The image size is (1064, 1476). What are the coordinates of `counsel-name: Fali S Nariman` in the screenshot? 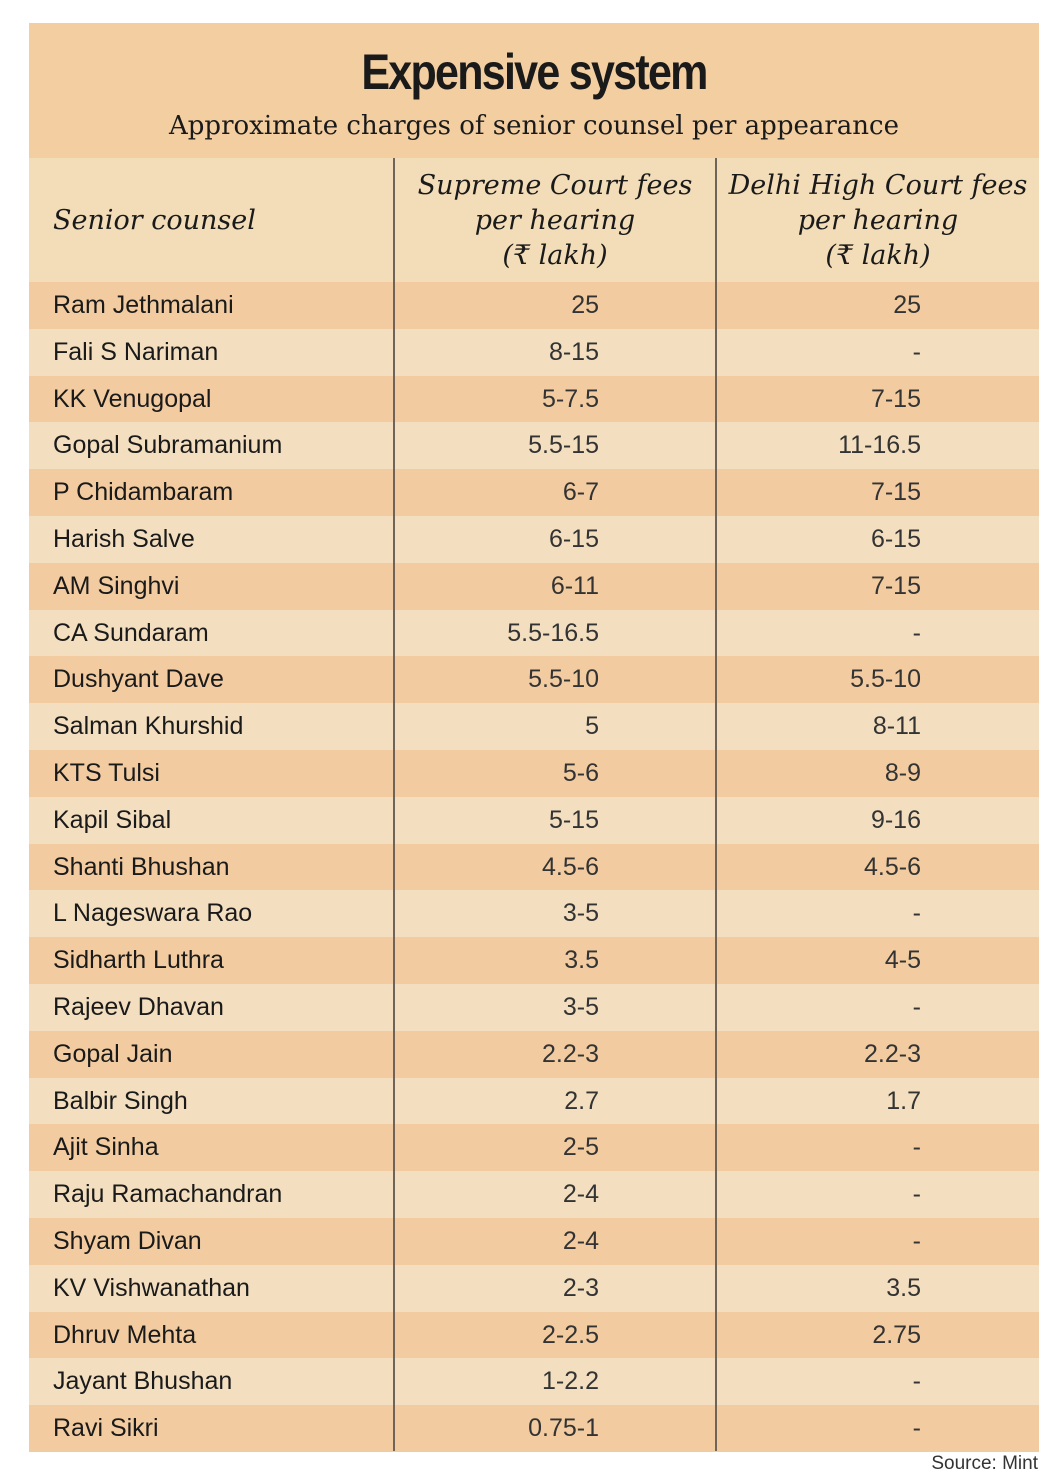 It's located at (136, 351).